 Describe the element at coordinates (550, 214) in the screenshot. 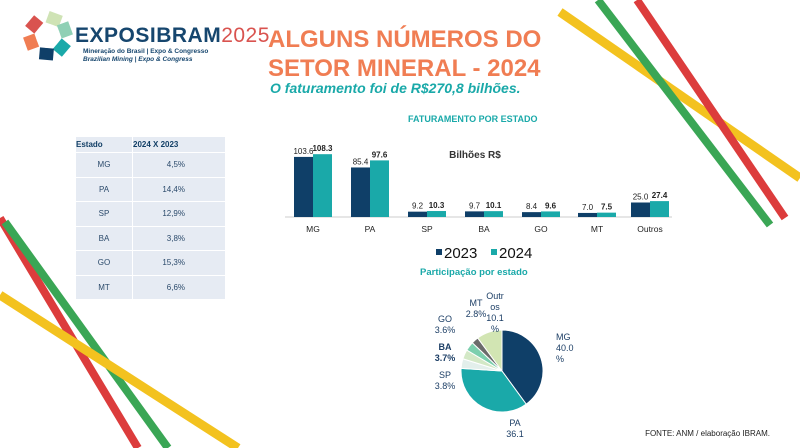

I see `bar-2024-GO` at that location.